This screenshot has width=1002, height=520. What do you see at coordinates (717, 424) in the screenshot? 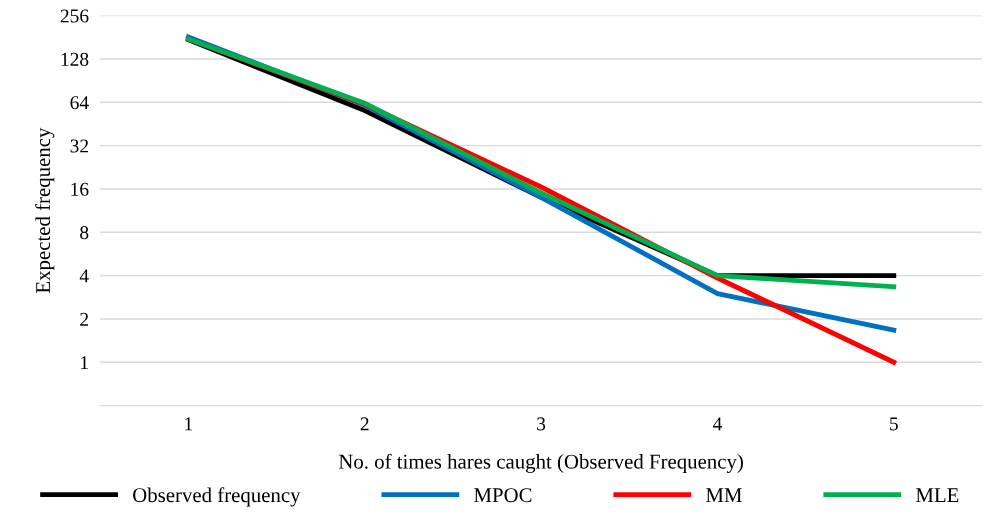
I see `x-tick-label: 4` at bounding box center [717, 424].